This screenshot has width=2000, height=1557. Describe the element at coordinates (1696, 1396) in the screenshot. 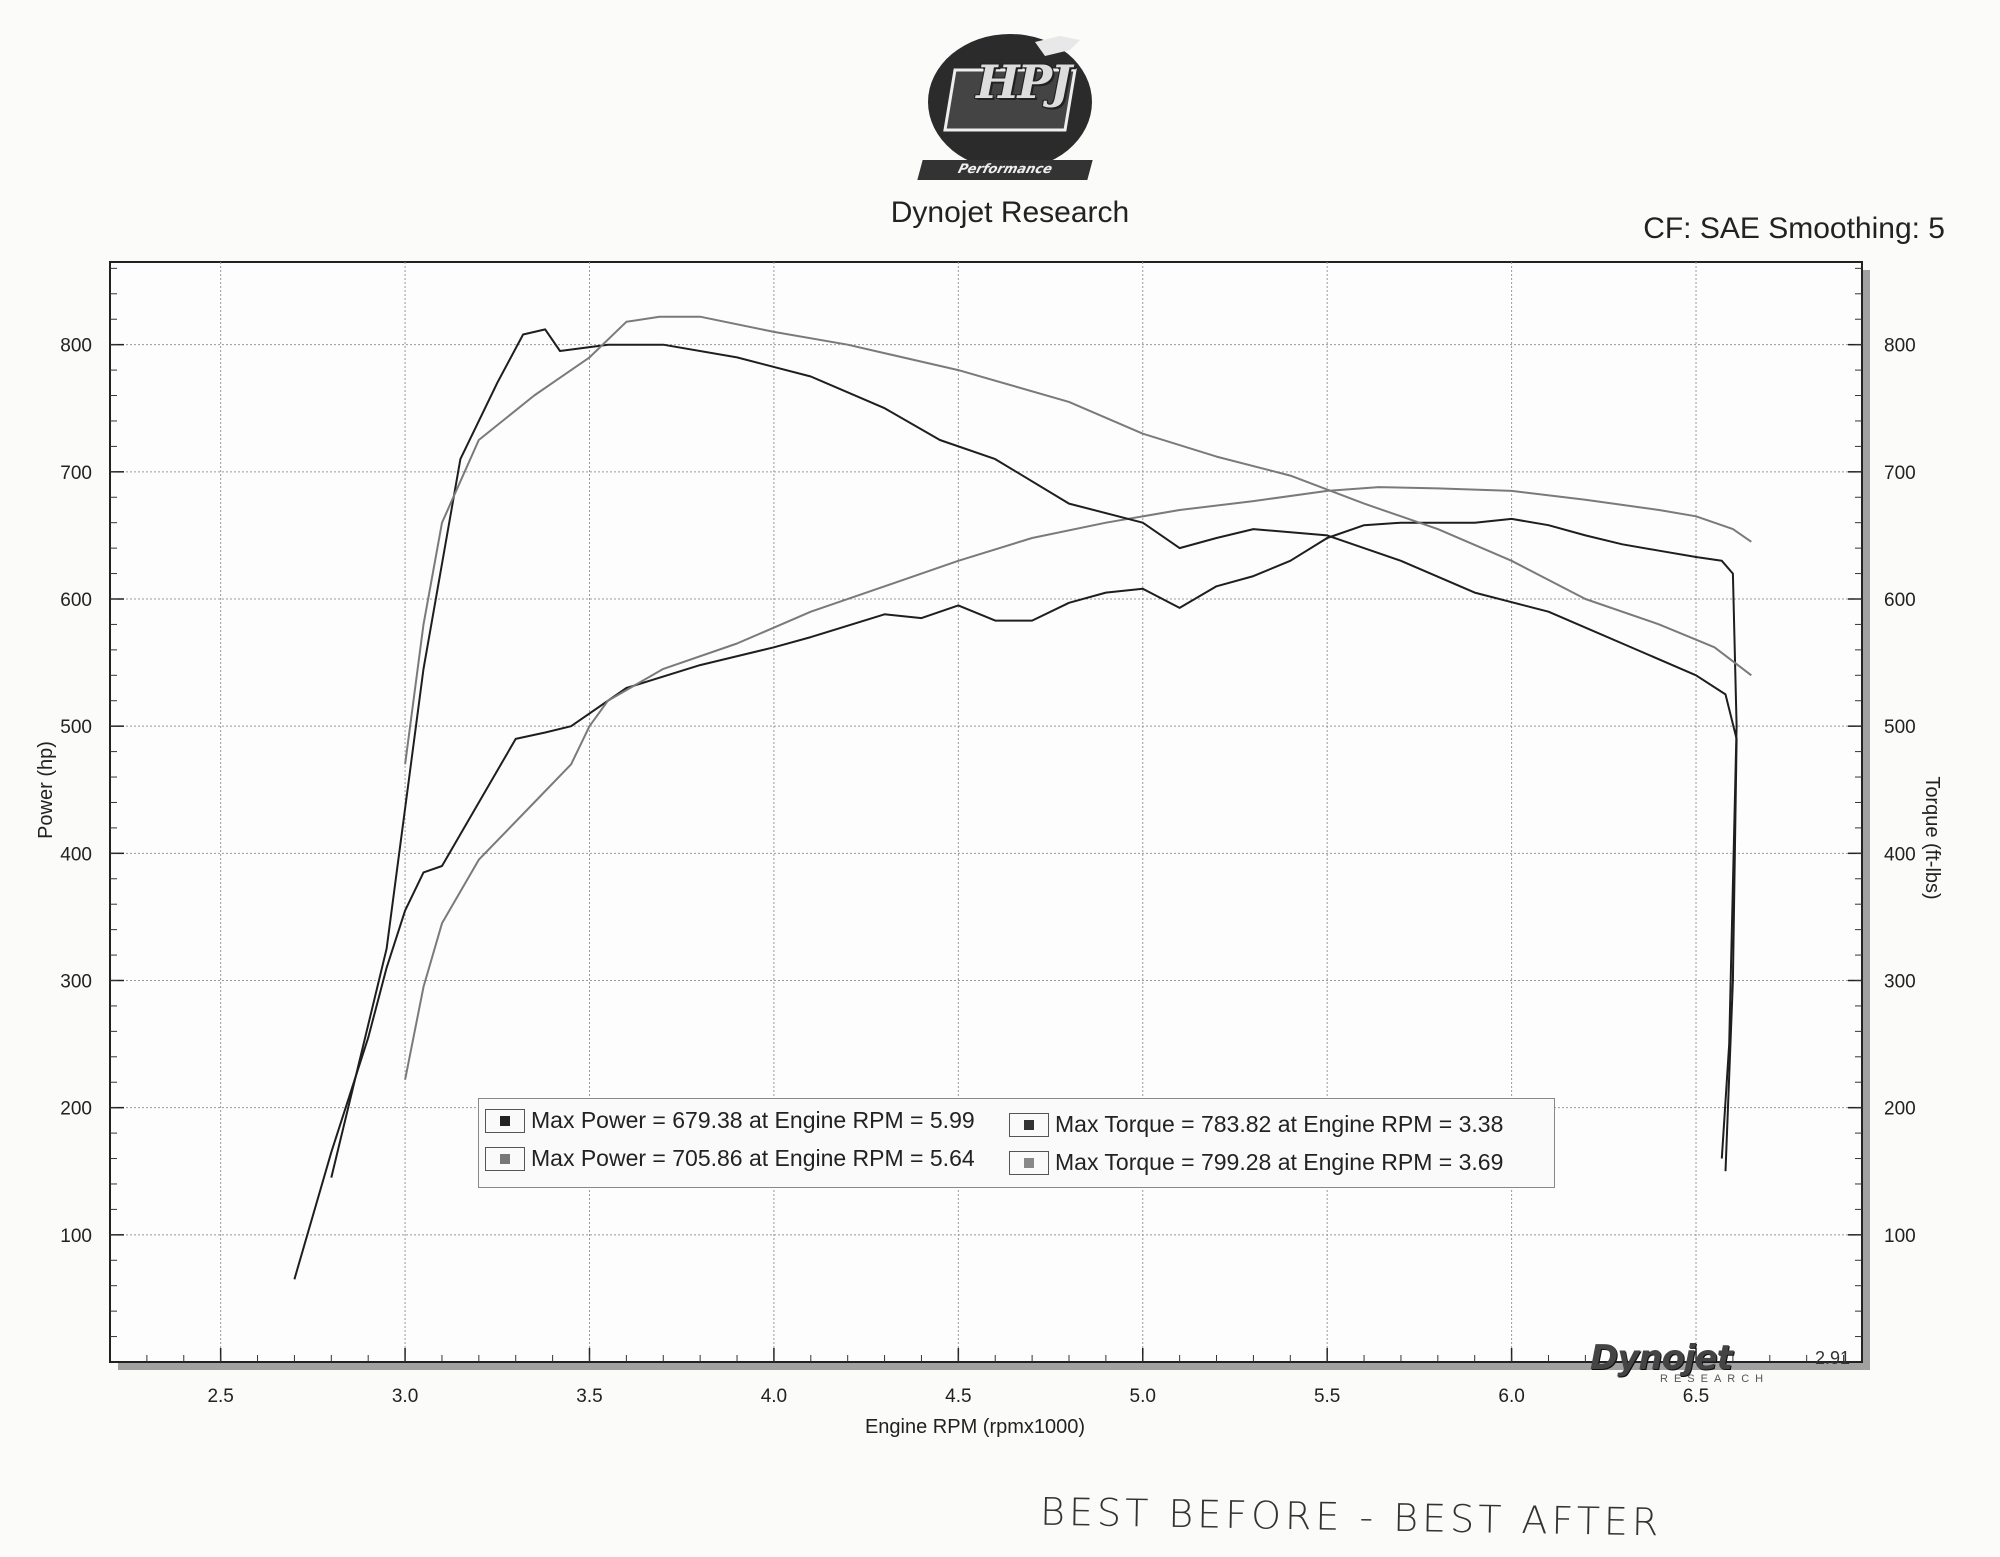

I see `x-tick-label: 6.5` at that location.